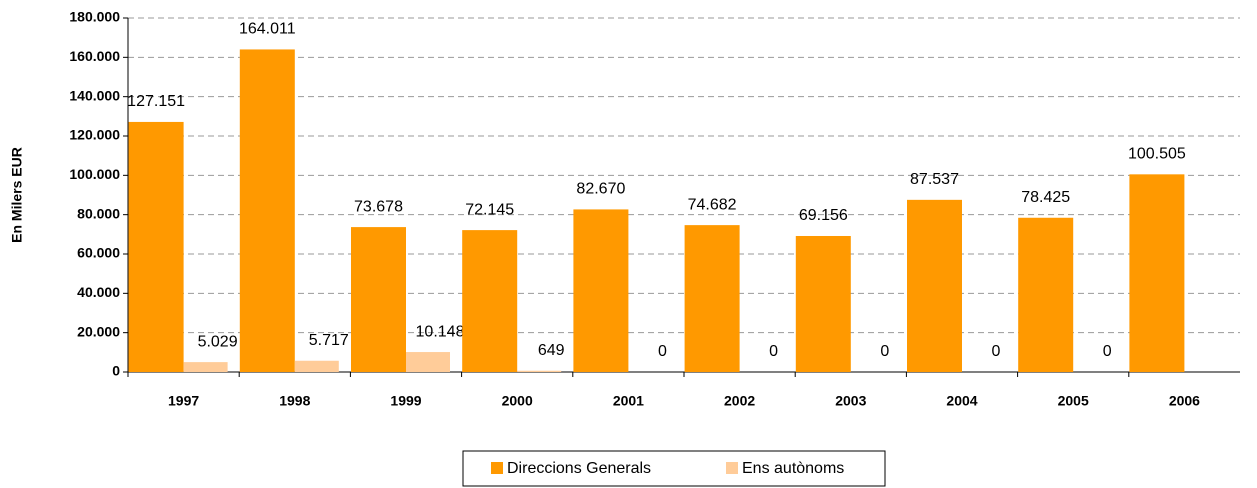 The width and height of the screenshot is (1257, 488). I want to click on value-label: 5.029, so click(218, 341).